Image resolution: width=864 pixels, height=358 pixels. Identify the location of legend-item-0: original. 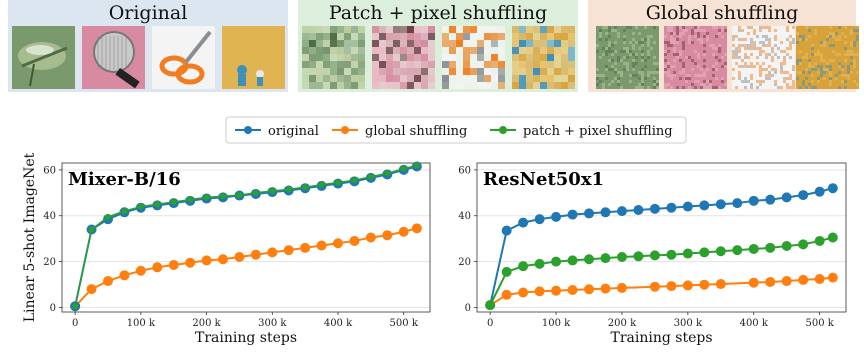
(277, 131).